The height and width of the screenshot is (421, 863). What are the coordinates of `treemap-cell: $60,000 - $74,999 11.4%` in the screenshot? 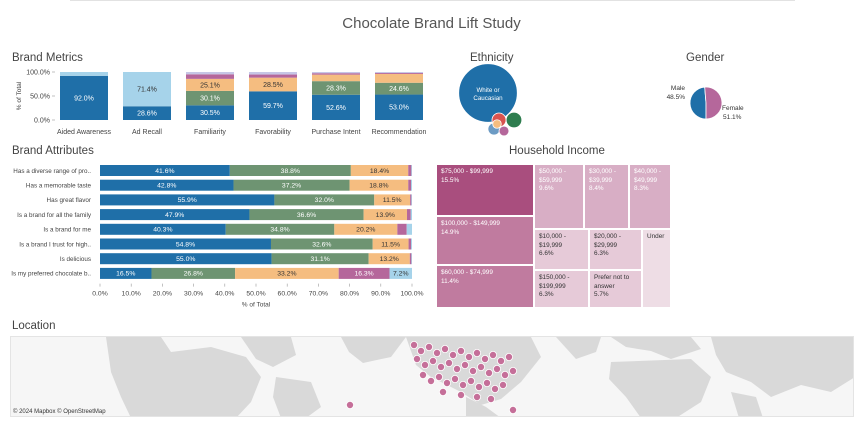 It's located at (485, 286).